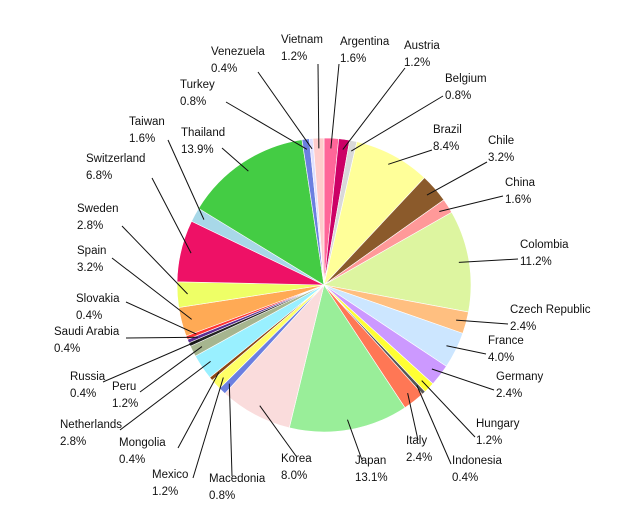 The image size is (640, 523). What do you see at coordinates (498, 424) in the screenshot?
I see `slice-label-name: Hungary` at bounding box center [498, 424].